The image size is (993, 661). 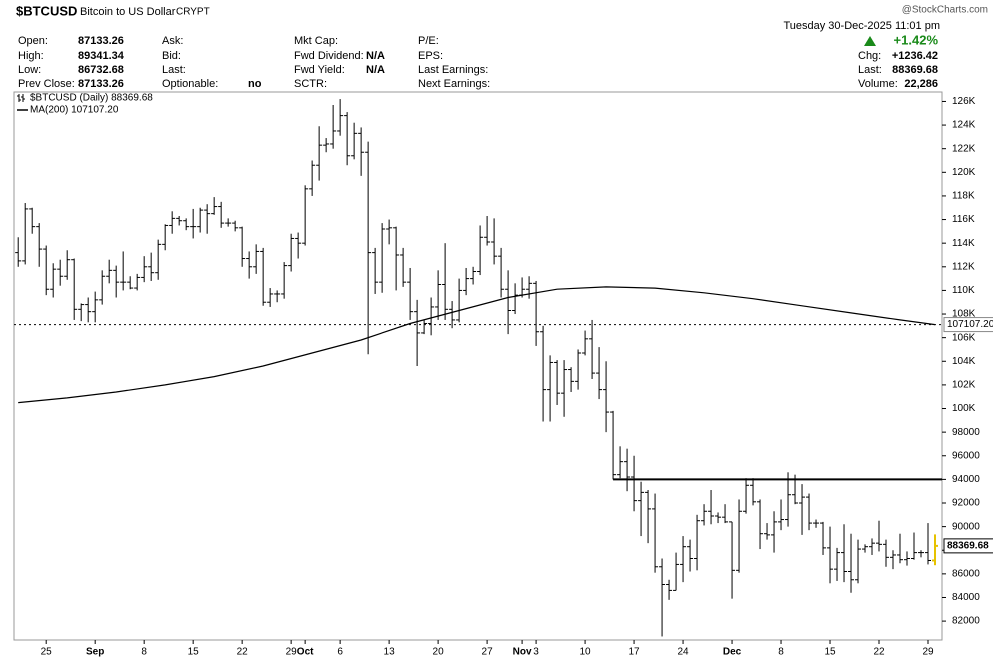 I want to click on x-tick-label: Sep, so click(x=95, y=652).